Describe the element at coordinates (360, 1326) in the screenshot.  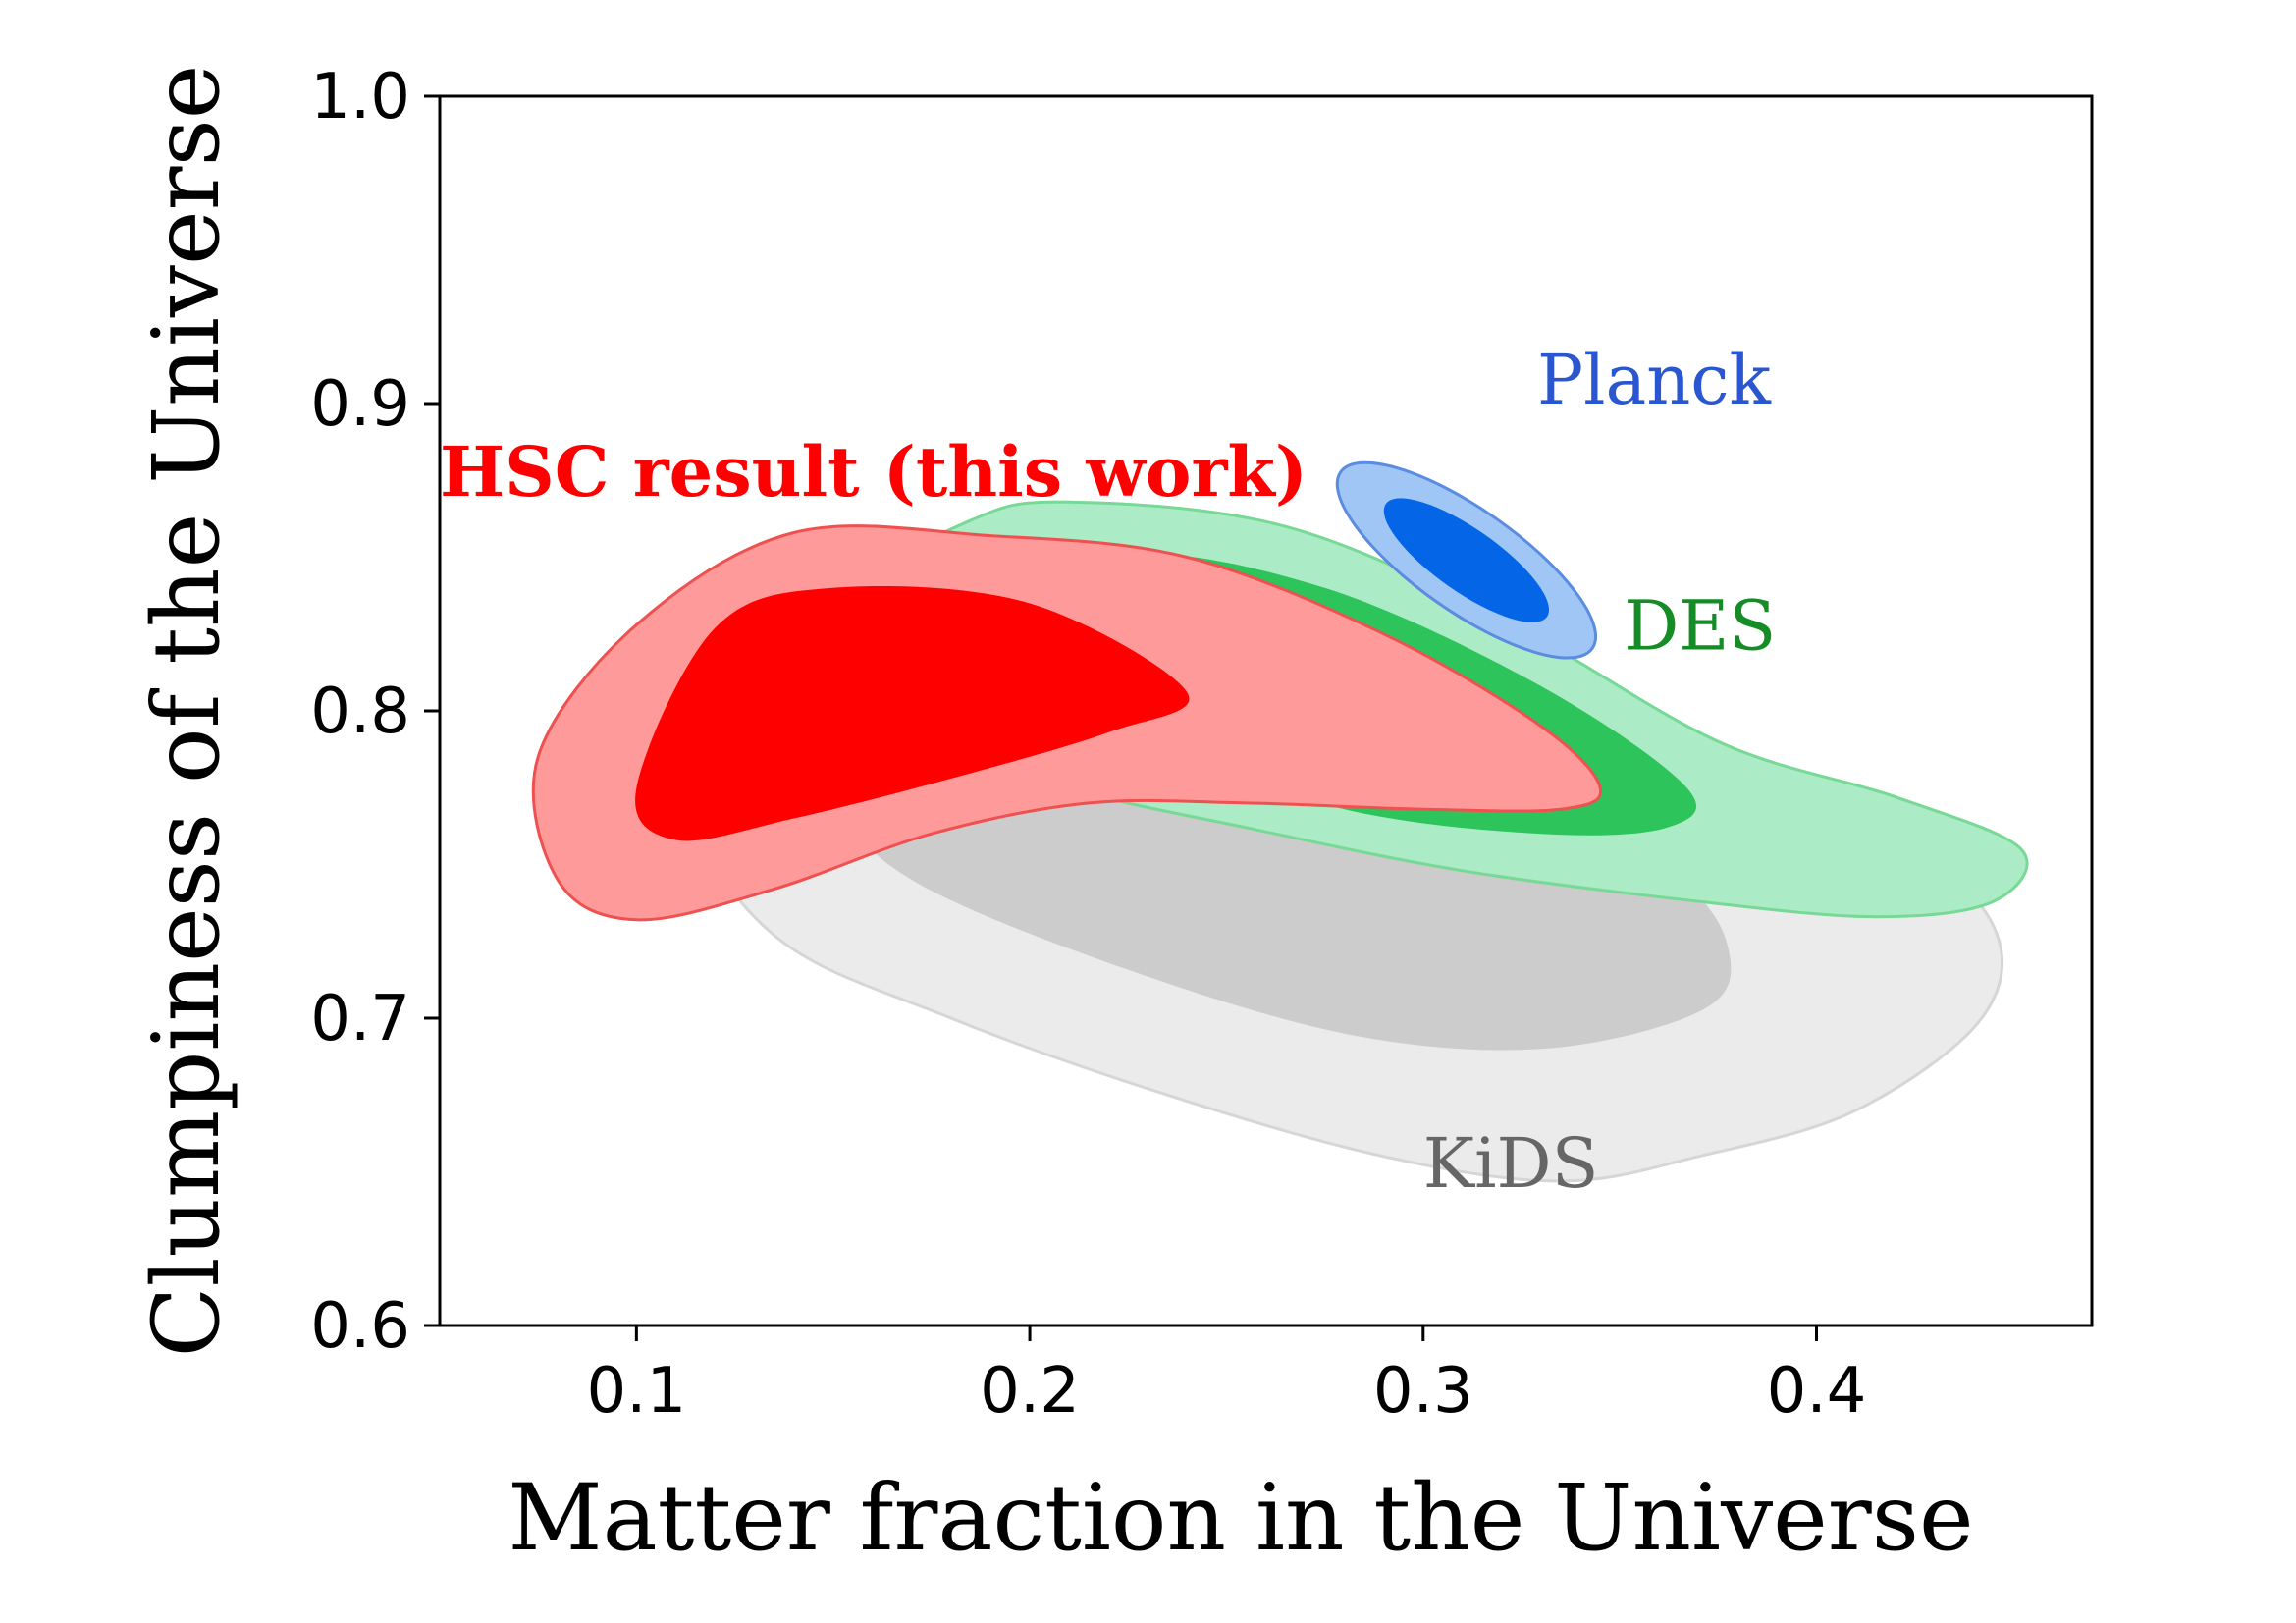
I see `y-tick-label: 0.6` at that location.